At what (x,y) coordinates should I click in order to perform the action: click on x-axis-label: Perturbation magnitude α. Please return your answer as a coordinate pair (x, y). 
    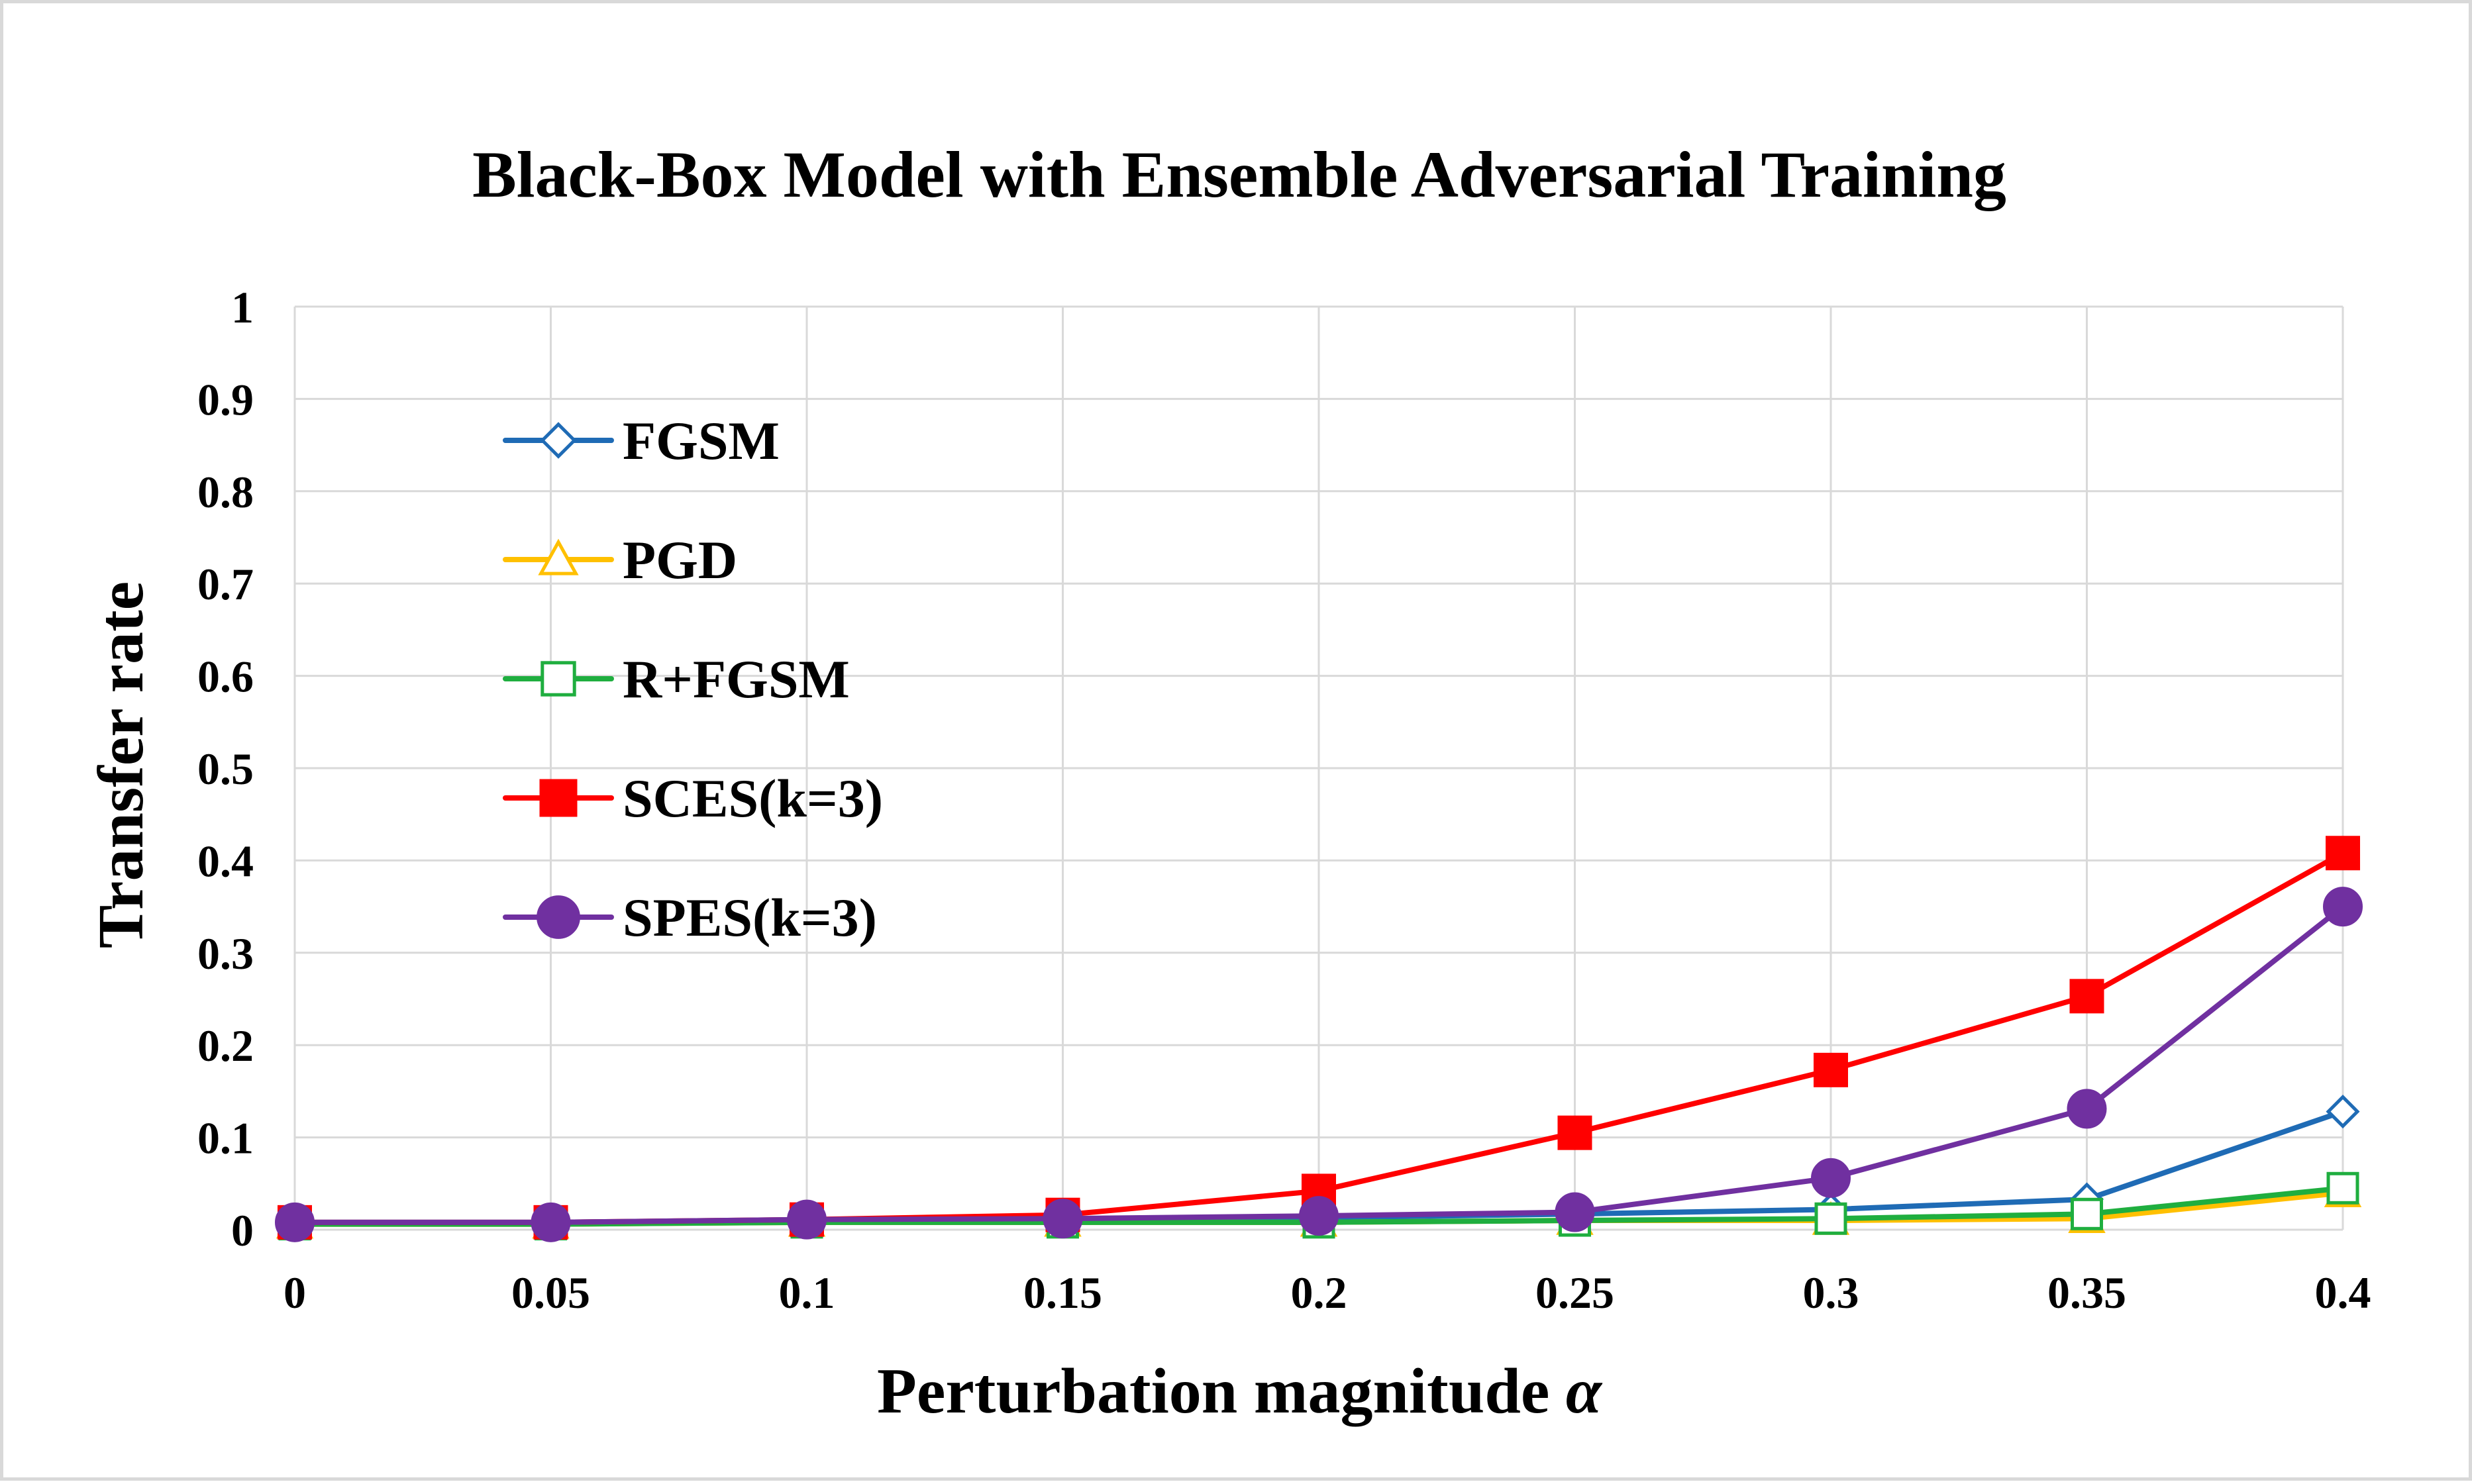
    Looking at the image, I should click on (1240, 1391).